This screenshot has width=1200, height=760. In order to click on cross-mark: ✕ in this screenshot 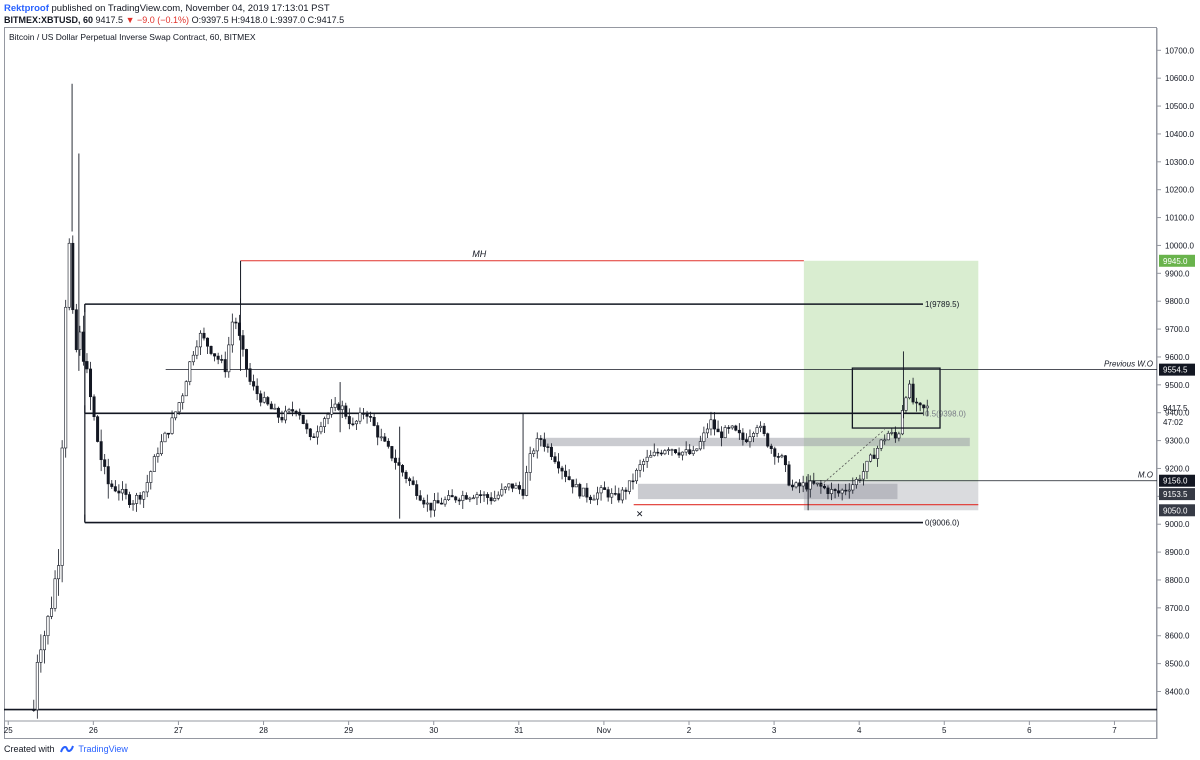, I will do `click(640, 514)`.